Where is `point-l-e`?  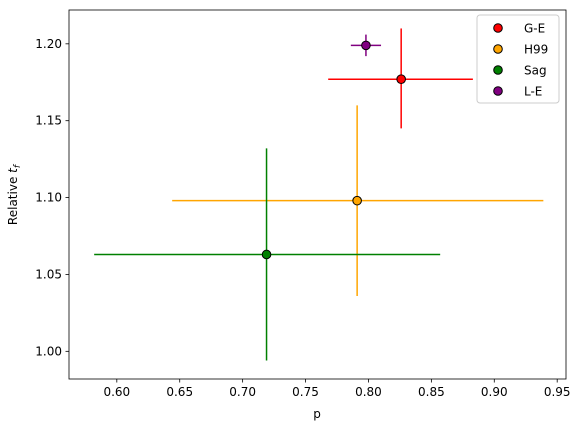
point-l-e is located at coordinates (366, 45).